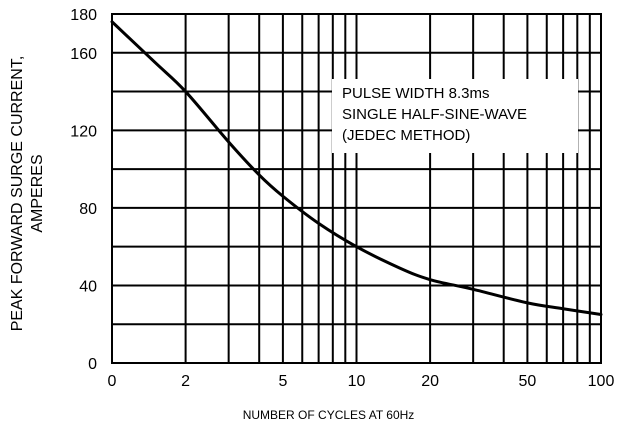  I want to click on y-tick-label: 80, so click(88, 209).